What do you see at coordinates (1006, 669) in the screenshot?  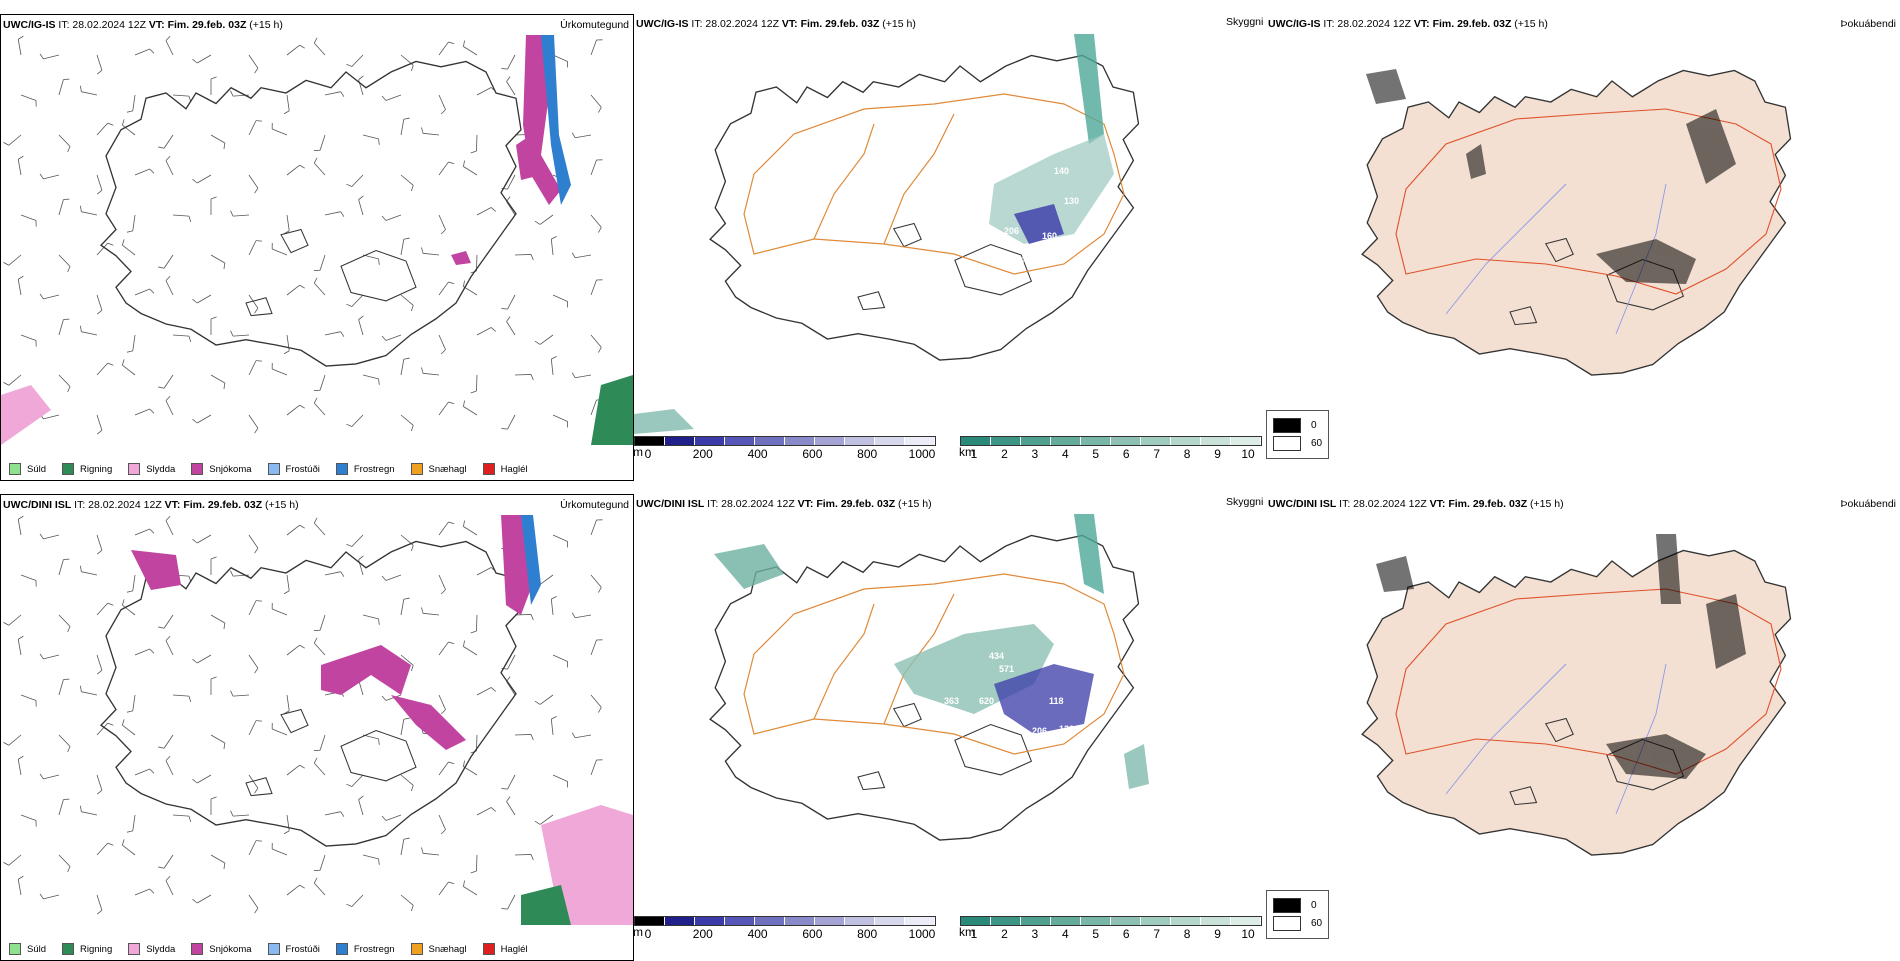 I see `visibility-value: 571` at bounding box center [1006, 669].